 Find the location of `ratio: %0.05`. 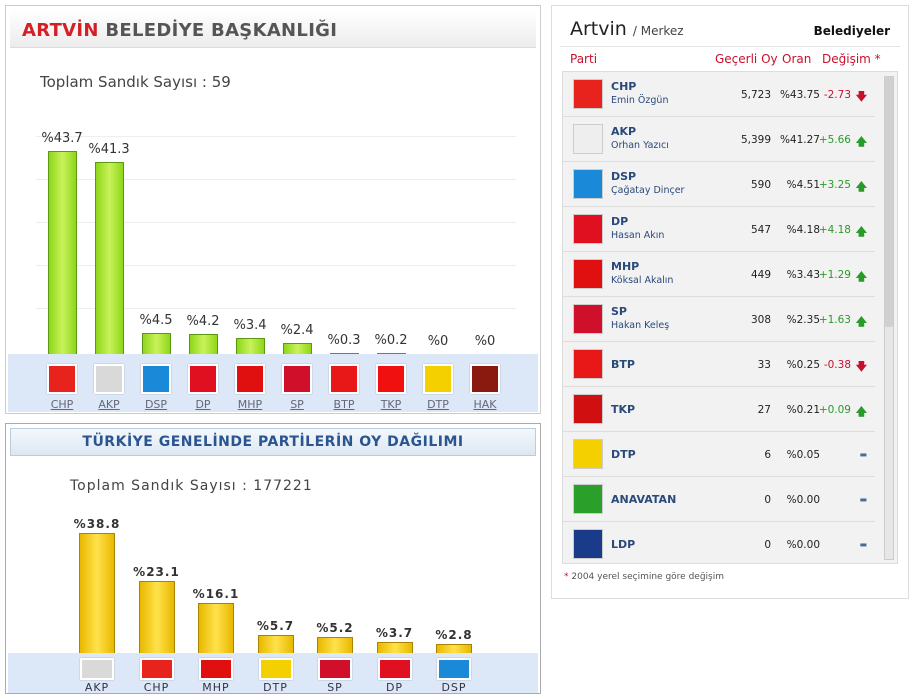

ratio: %0.05 is located at coordinates (803, 455).